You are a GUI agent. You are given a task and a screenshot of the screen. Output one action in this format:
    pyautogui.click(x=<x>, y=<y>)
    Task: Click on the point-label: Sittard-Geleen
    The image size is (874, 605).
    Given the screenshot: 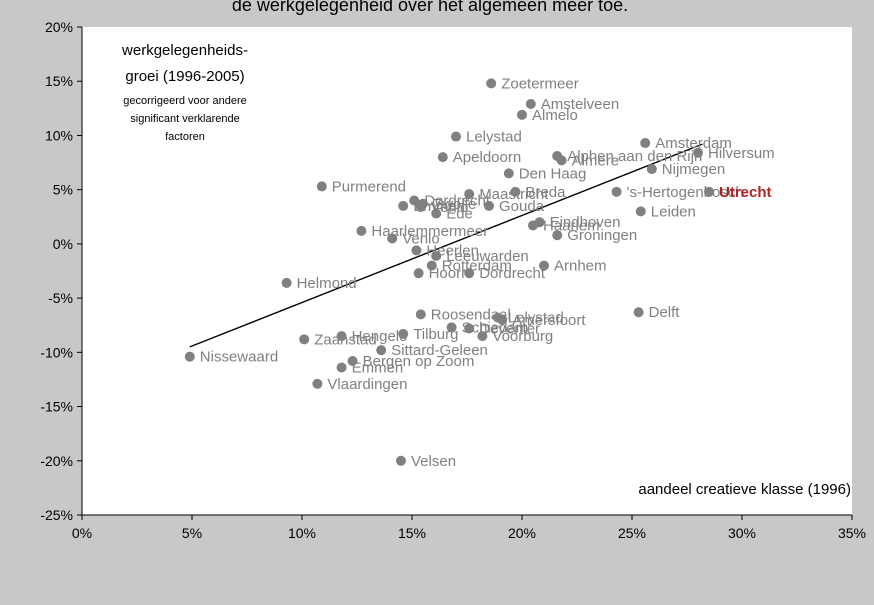 What is the action you would take?
    pyautogui.click(x=439, y=350)
    